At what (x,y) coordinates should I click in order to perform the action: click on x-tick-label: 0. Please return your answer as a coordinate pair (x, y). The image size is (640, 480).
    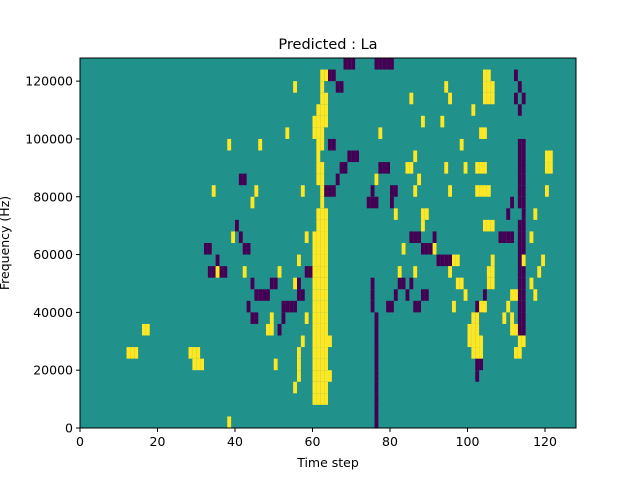
    Looking at the image, I should click on (80, 441).